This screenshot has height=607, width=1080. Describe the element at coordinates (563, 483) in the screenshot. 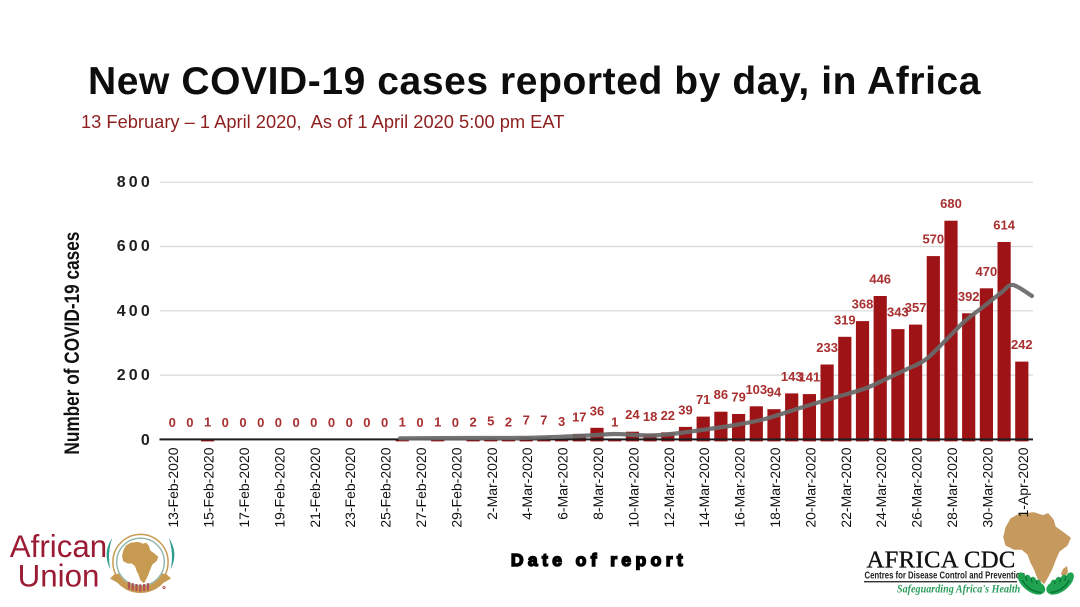

I see `svg-text: 6-Mar-2020` at that location.